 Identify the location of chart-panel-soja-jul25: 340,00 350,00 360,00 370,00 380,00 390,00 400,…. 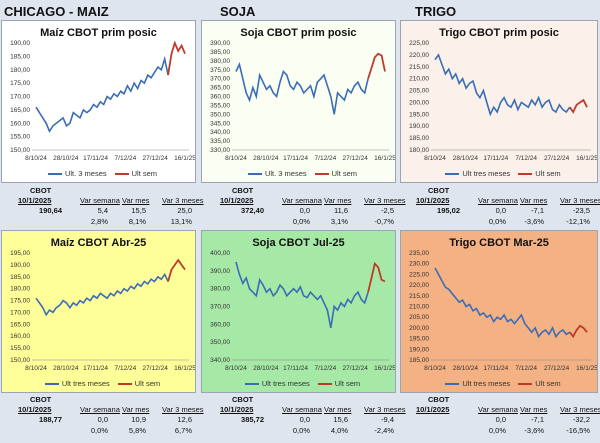
(298, 311).